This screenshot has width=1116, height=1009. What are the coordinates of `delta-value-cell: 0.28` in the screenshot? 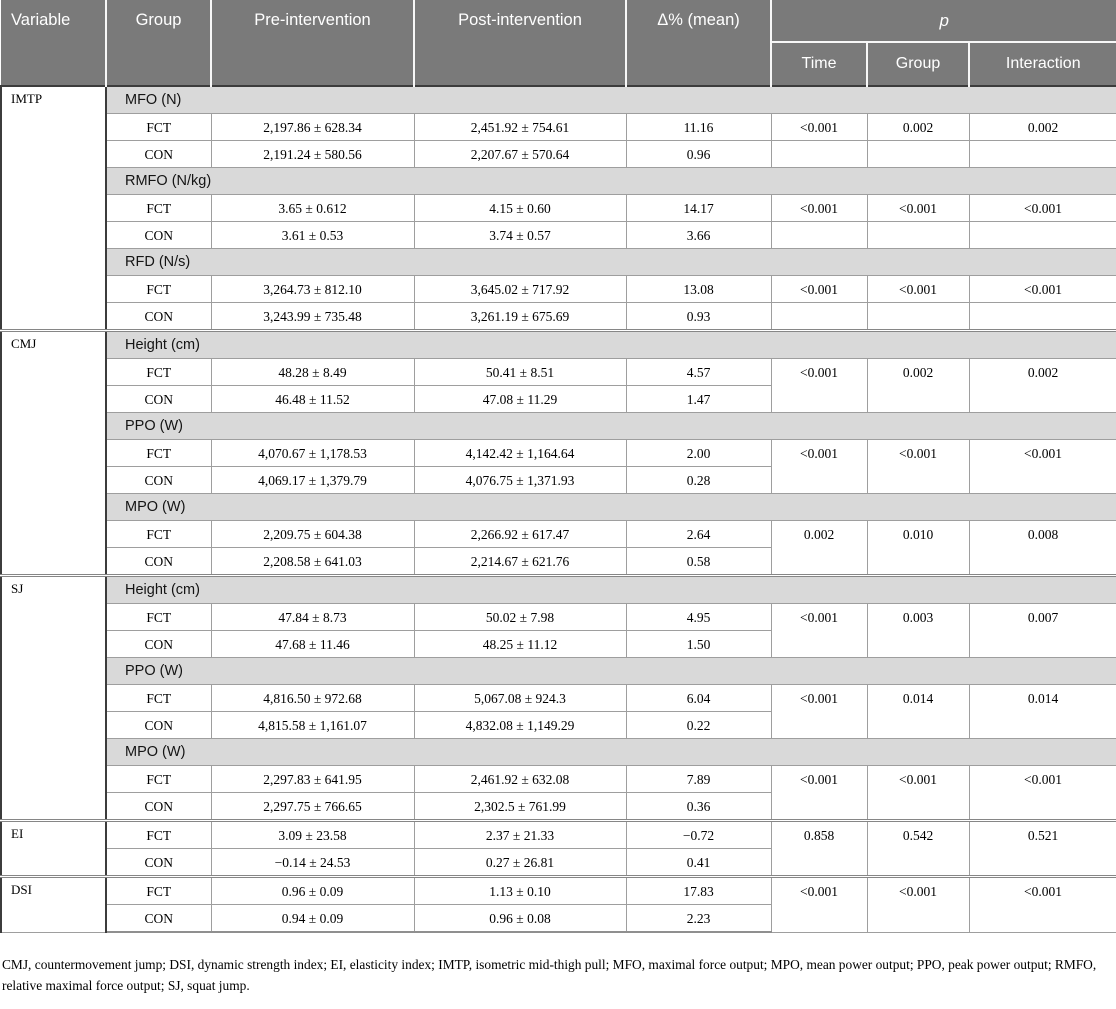 It's located at (698, 480).